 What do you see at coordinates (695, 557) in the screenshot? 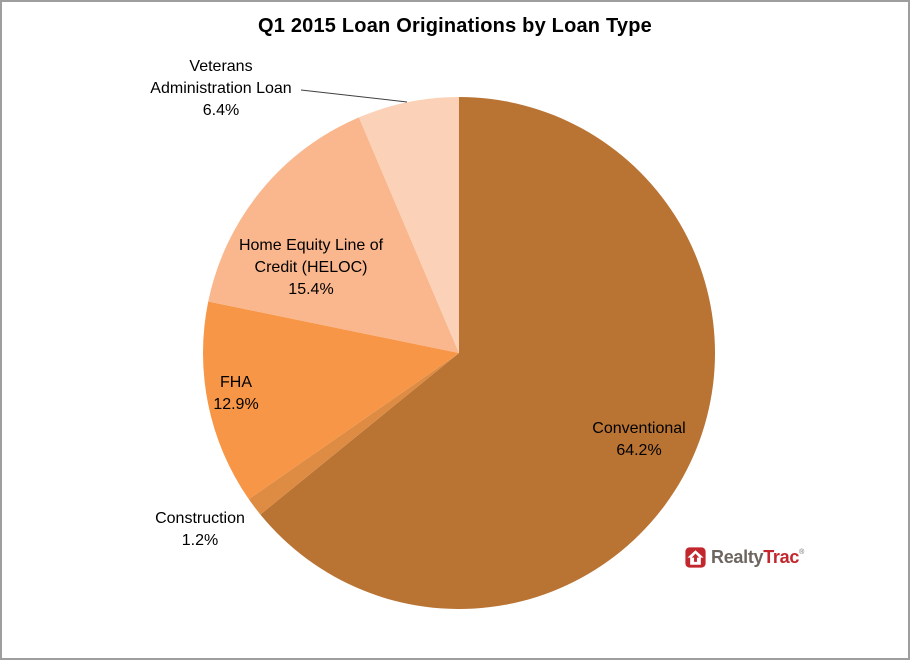
I see `realtytrac-house-icon` at bounding box center [695, 557].